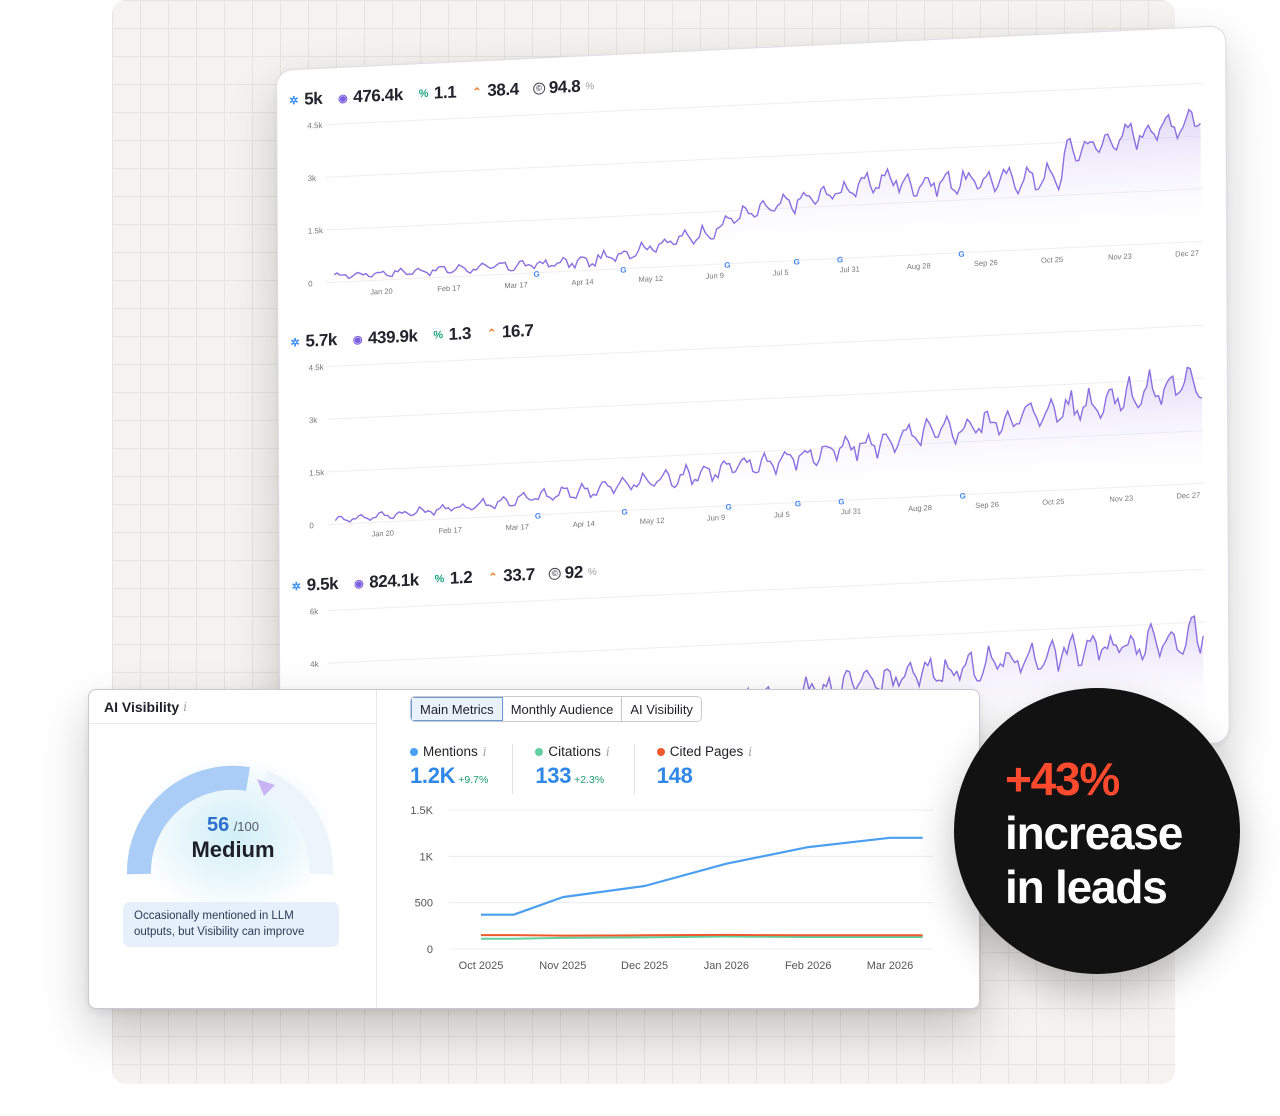  I want to click on gauge-filled-arc, so click(188, 820).